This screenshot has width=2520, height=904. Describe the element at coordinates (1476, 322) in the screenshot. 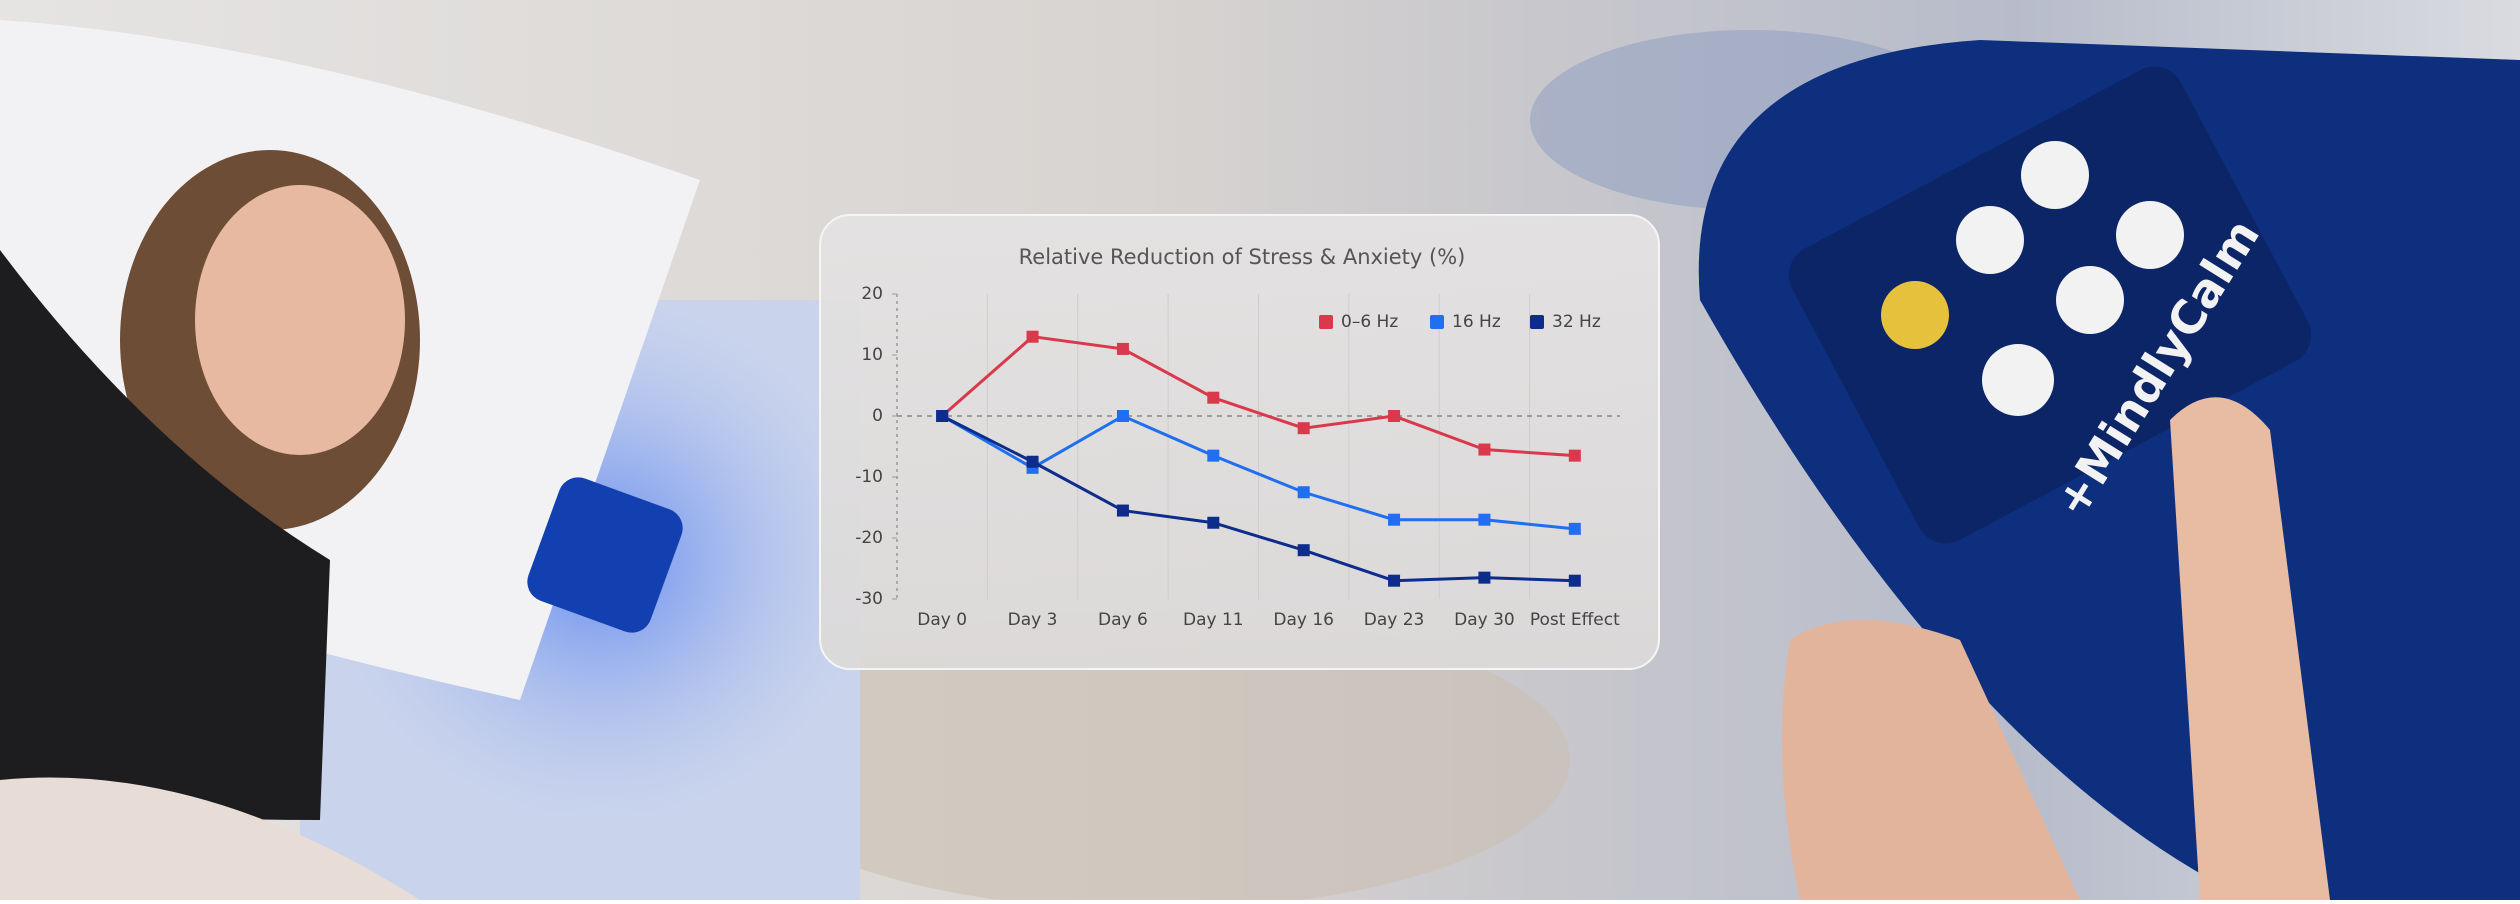

I see `legend-label: 16 Hz` at that location.